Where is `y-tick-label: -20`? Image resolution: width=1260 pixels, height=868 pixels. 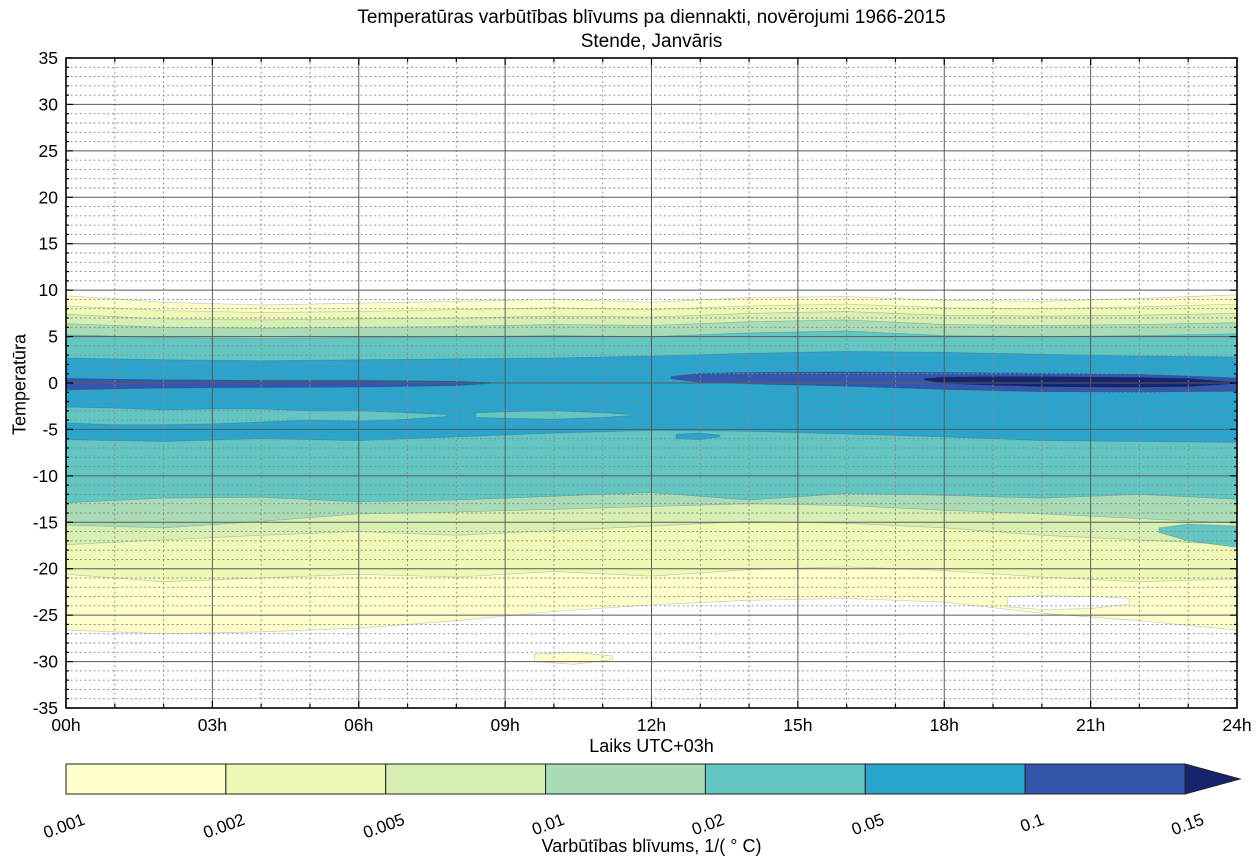
y-tick-label: -20 is located at coordinates (46, 569).